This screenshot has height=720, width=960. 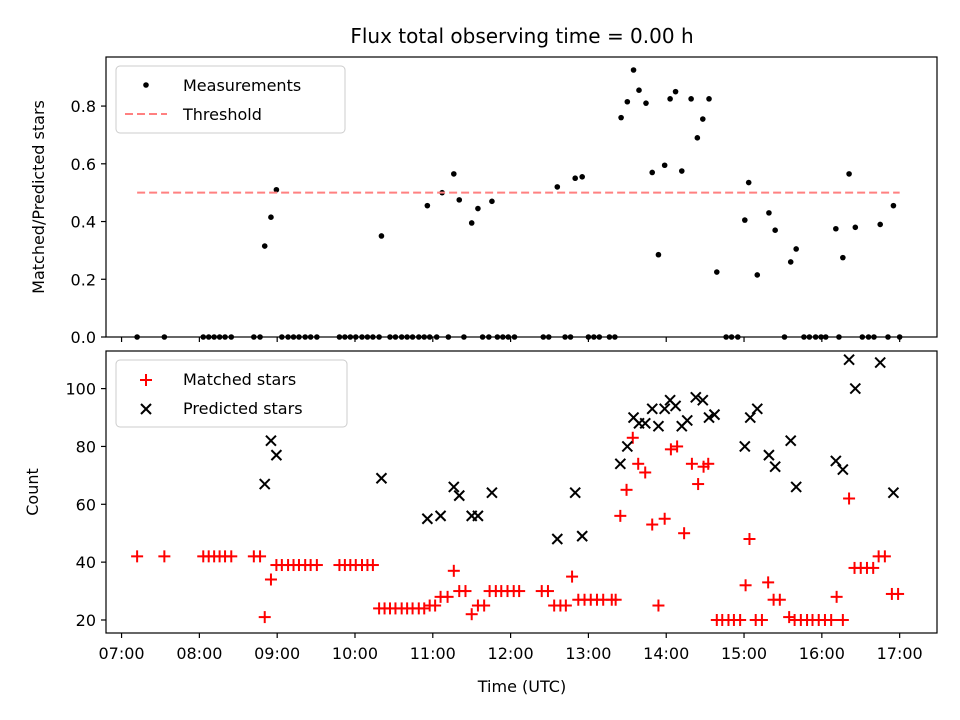 I want to click on top-y-tick-label: 0.6, so click(x=83, y=164).